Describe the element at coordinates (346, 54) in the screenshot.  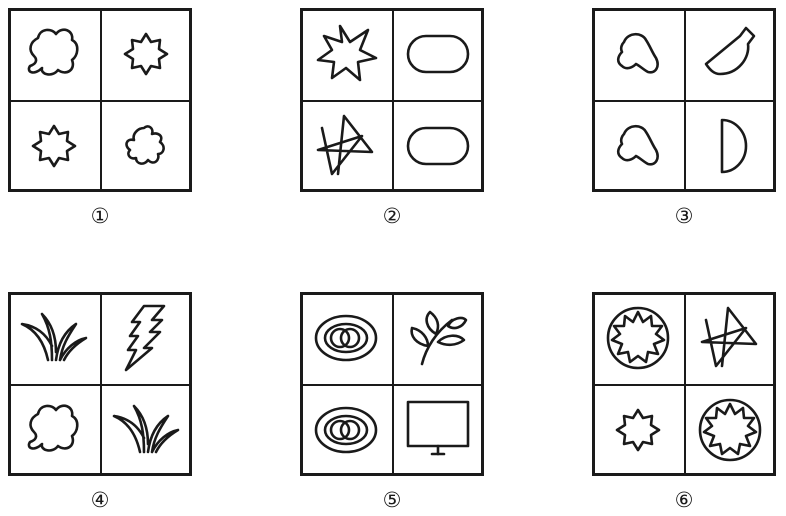
I see `irregular-star-icon` at that location.